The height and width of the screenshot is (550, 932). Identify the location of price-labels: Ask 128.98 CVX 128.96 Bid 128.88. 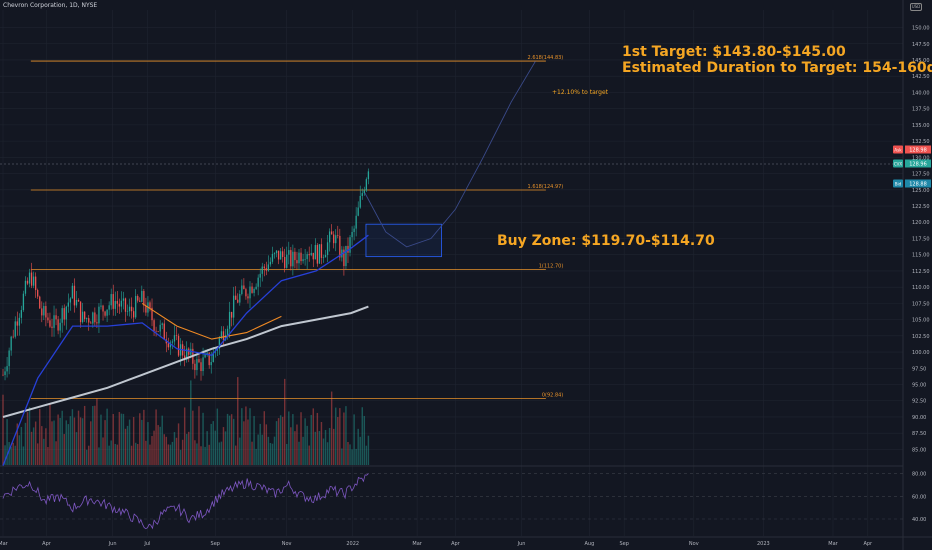
(465, 166).